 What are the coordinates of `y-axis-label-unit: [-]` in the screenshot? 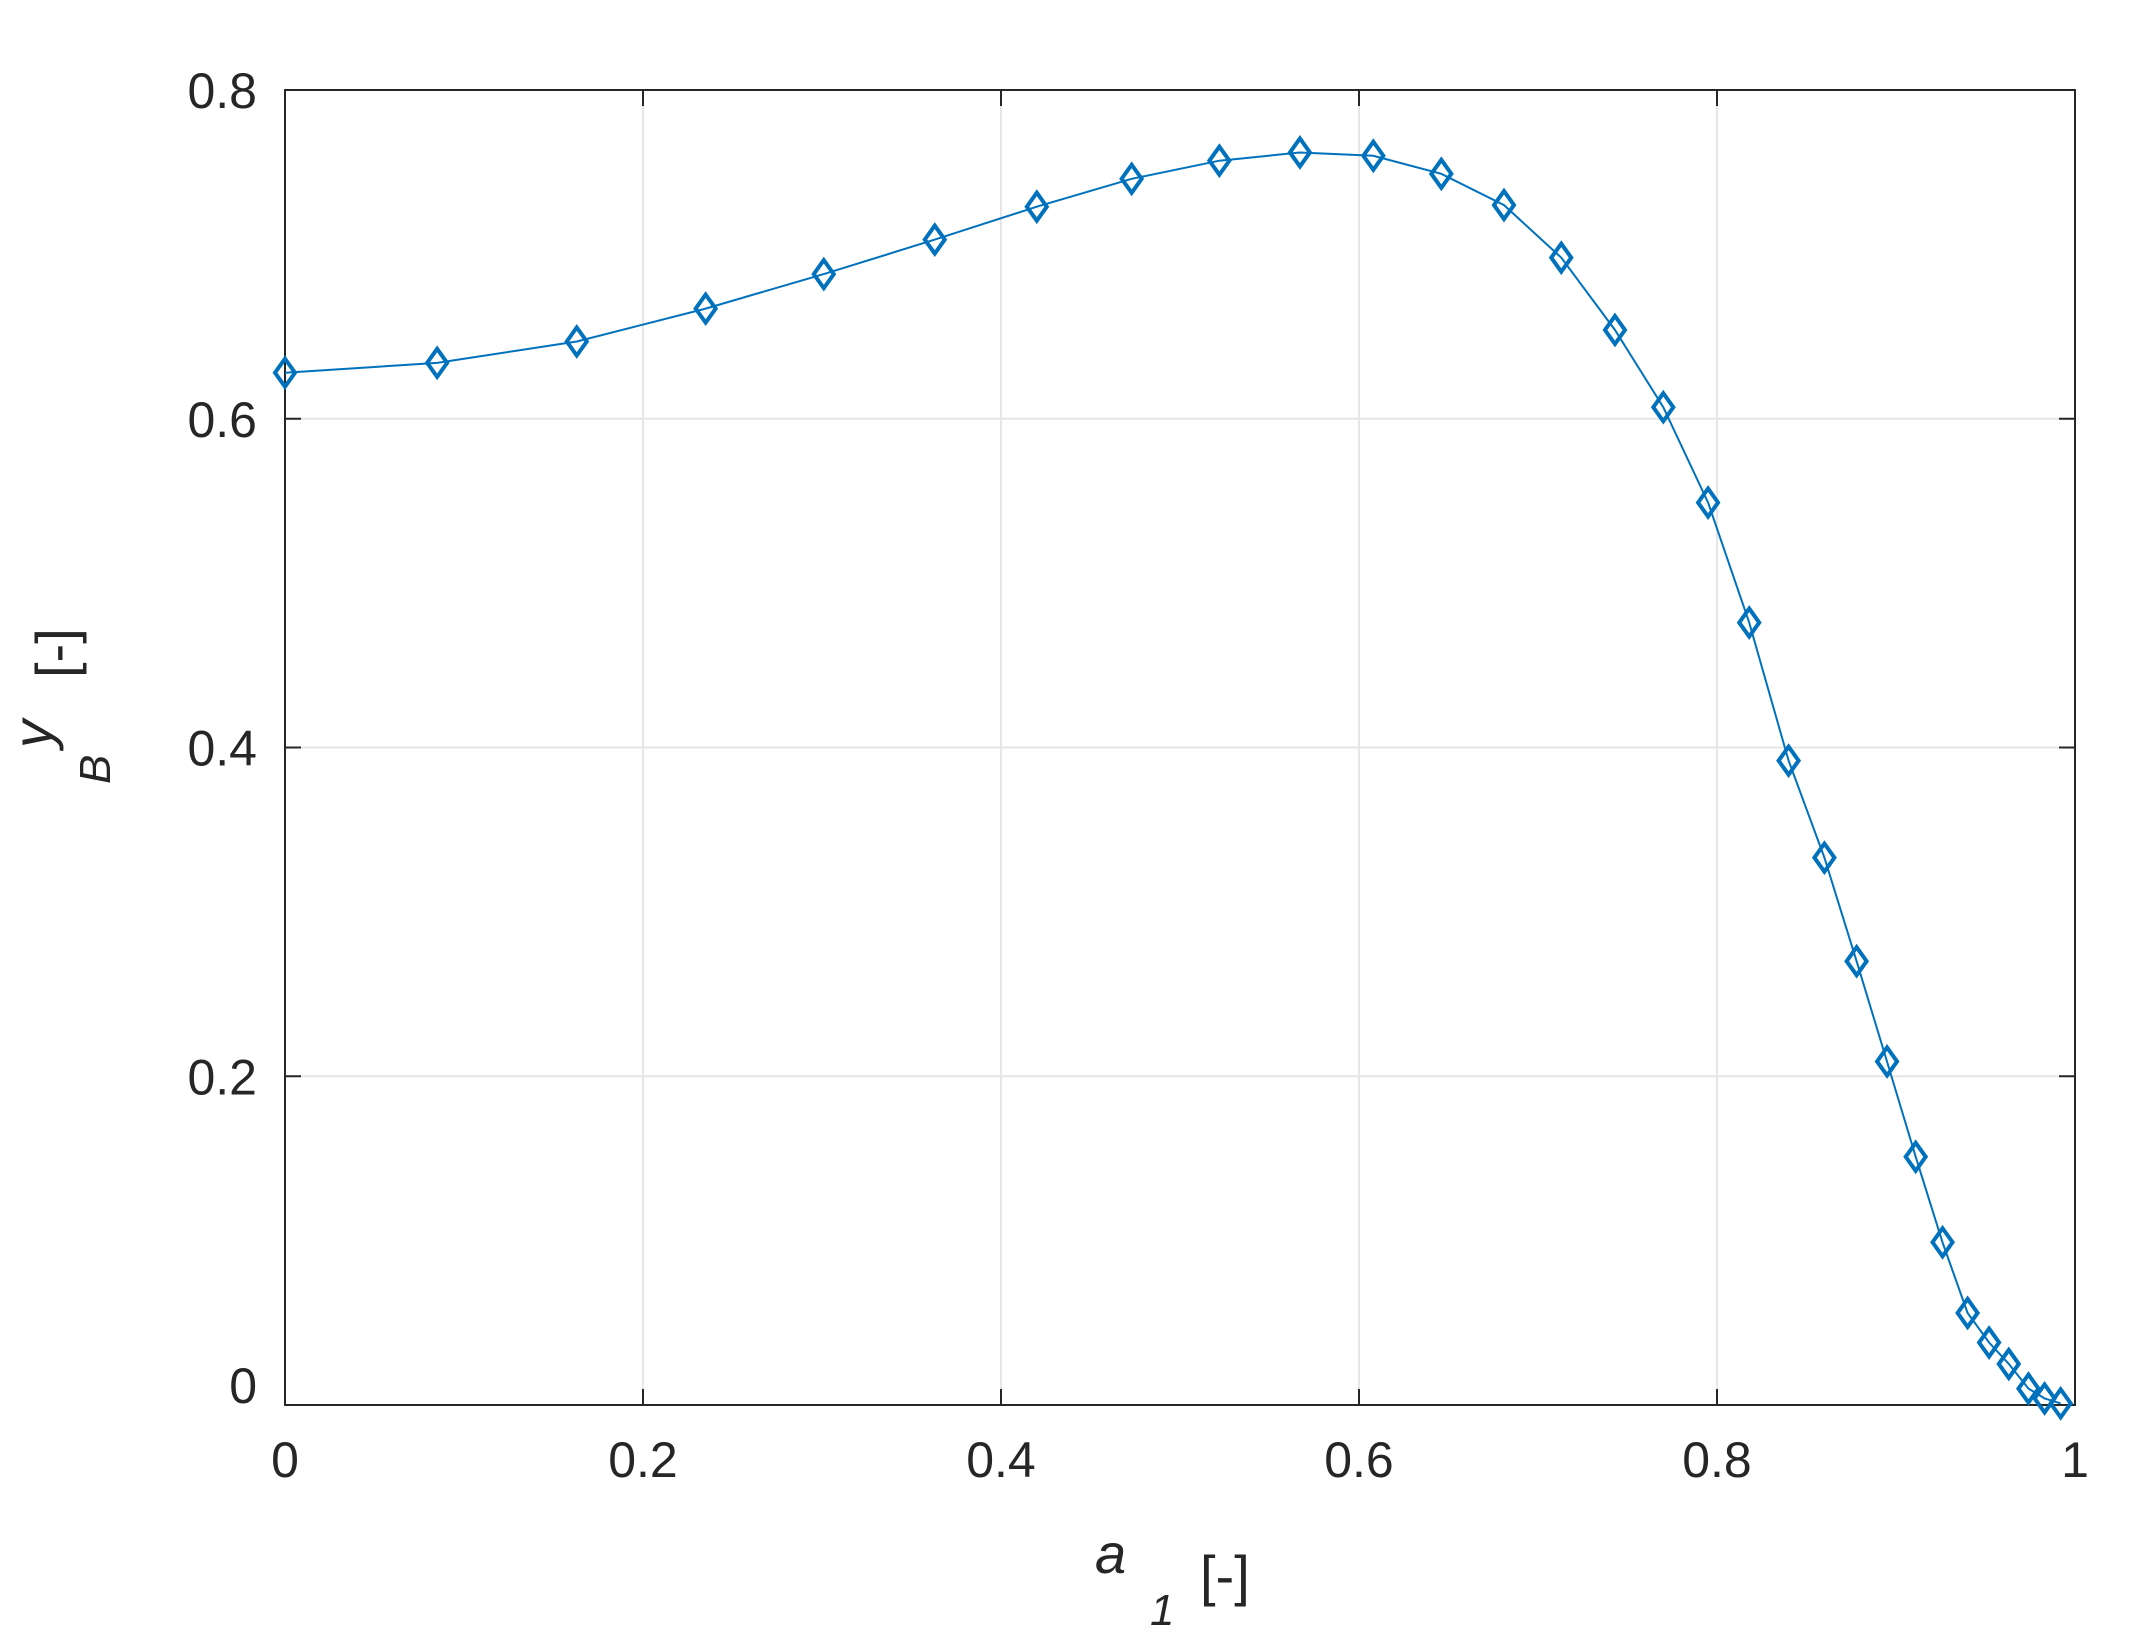 It's located at (55, 653).